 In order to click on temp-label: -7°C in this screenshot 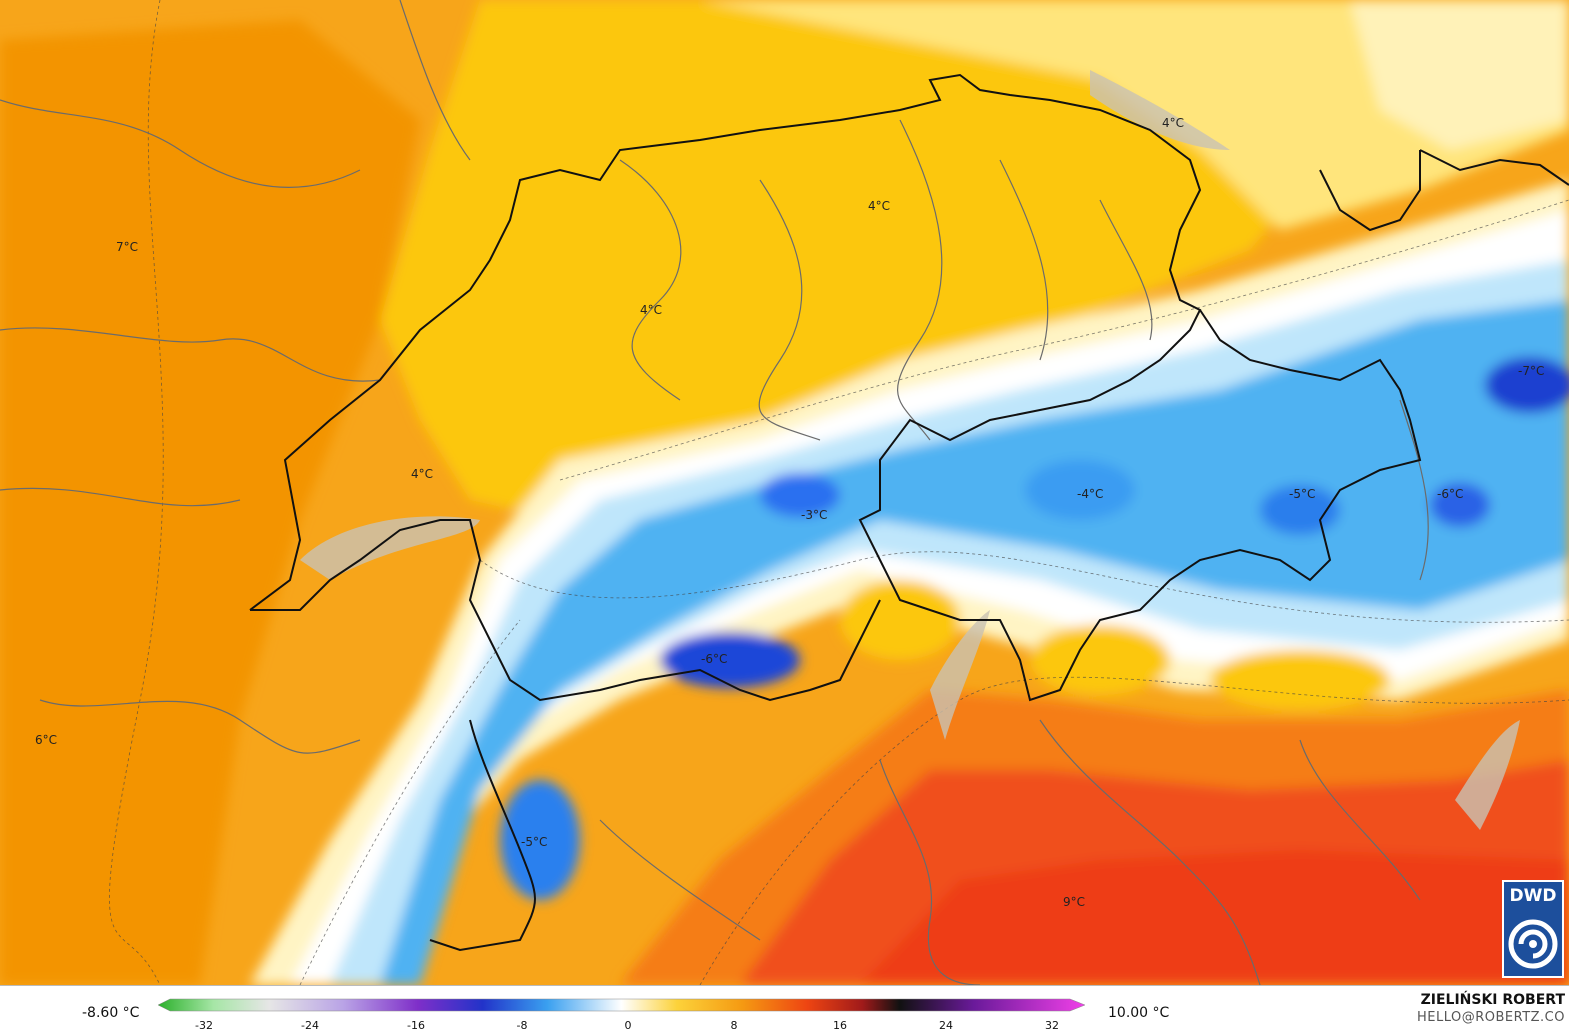, I will do `click(1531, 371)`.